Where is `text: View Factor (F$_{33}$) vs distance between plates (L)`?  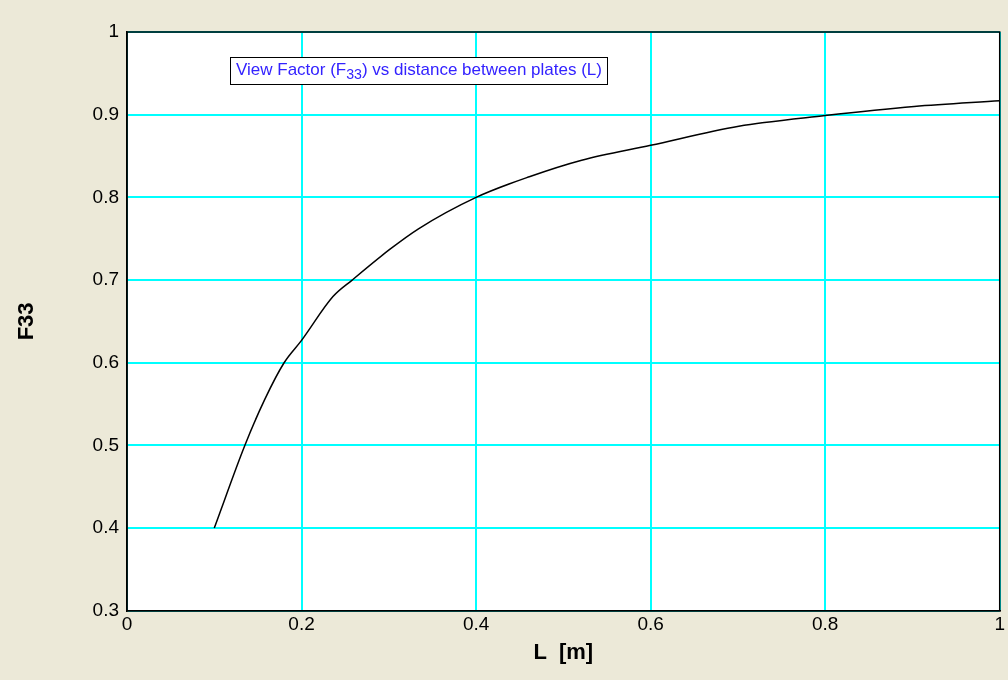
text: View Factor (F$_{33}$) vs distance between plates (L) is located at coordinates (419, 71).